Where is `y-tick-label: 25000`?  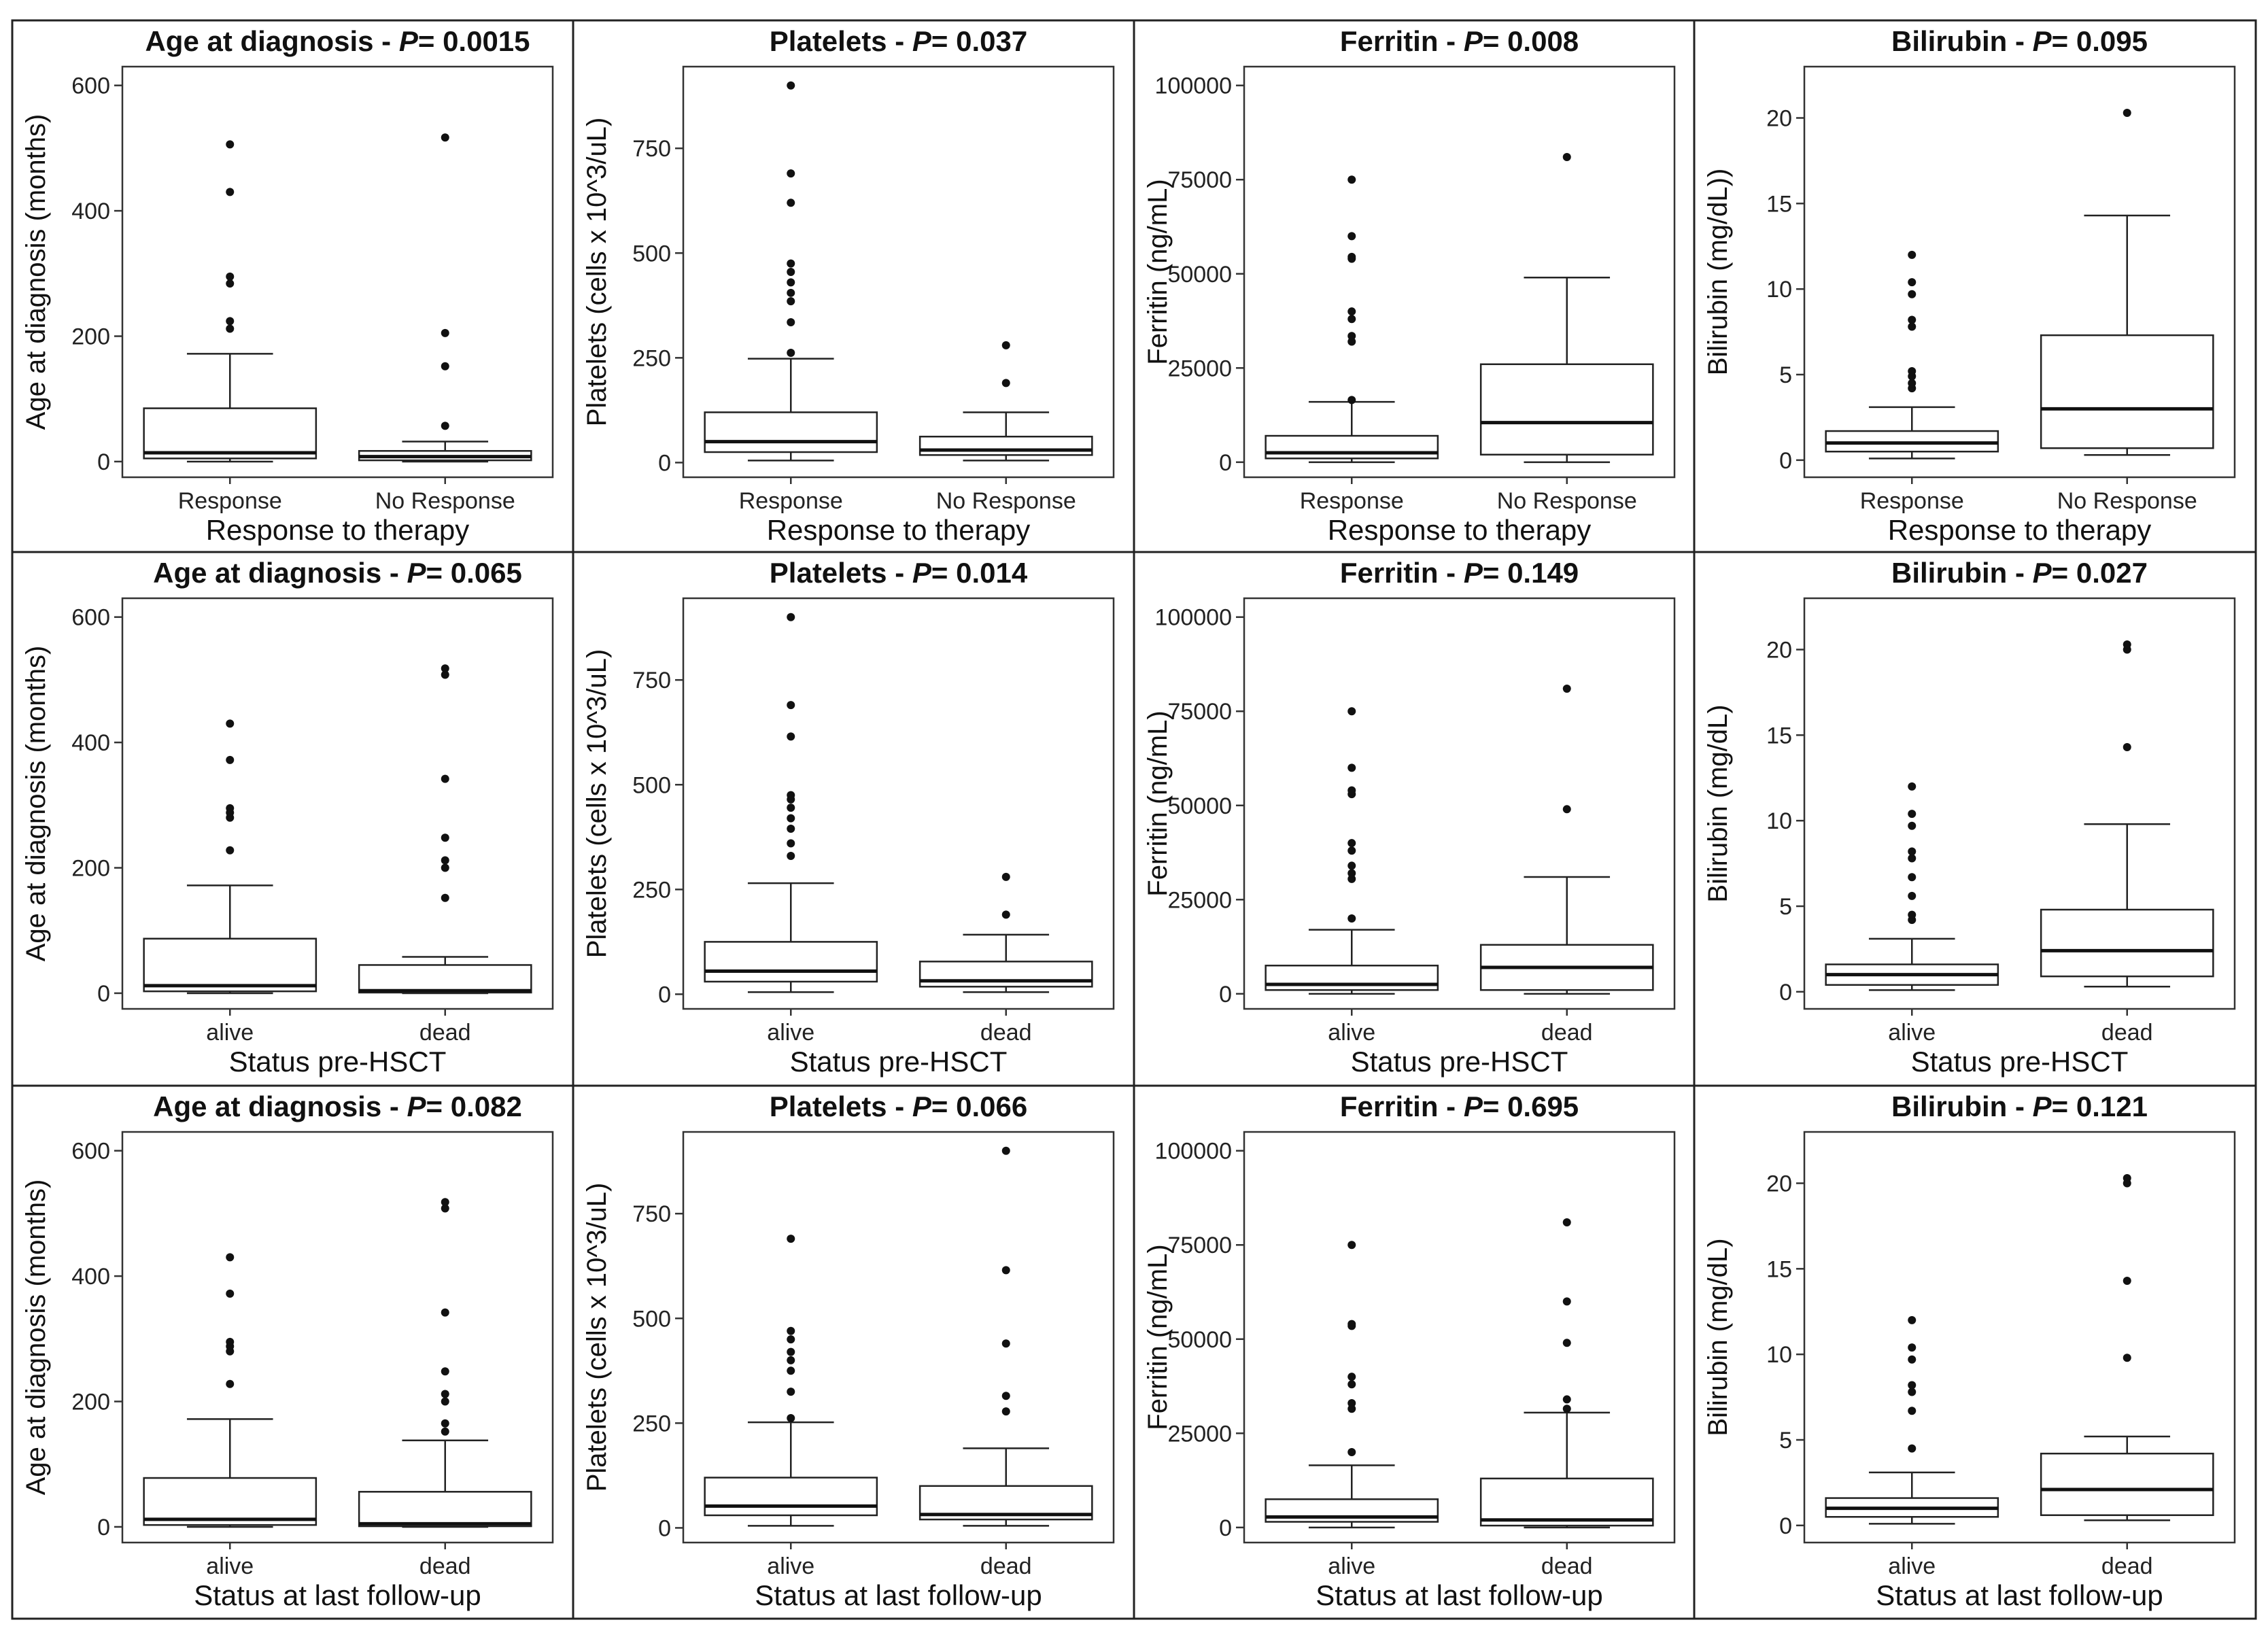
y-tick-label: 25000 is located at coordinates (1199, 368).